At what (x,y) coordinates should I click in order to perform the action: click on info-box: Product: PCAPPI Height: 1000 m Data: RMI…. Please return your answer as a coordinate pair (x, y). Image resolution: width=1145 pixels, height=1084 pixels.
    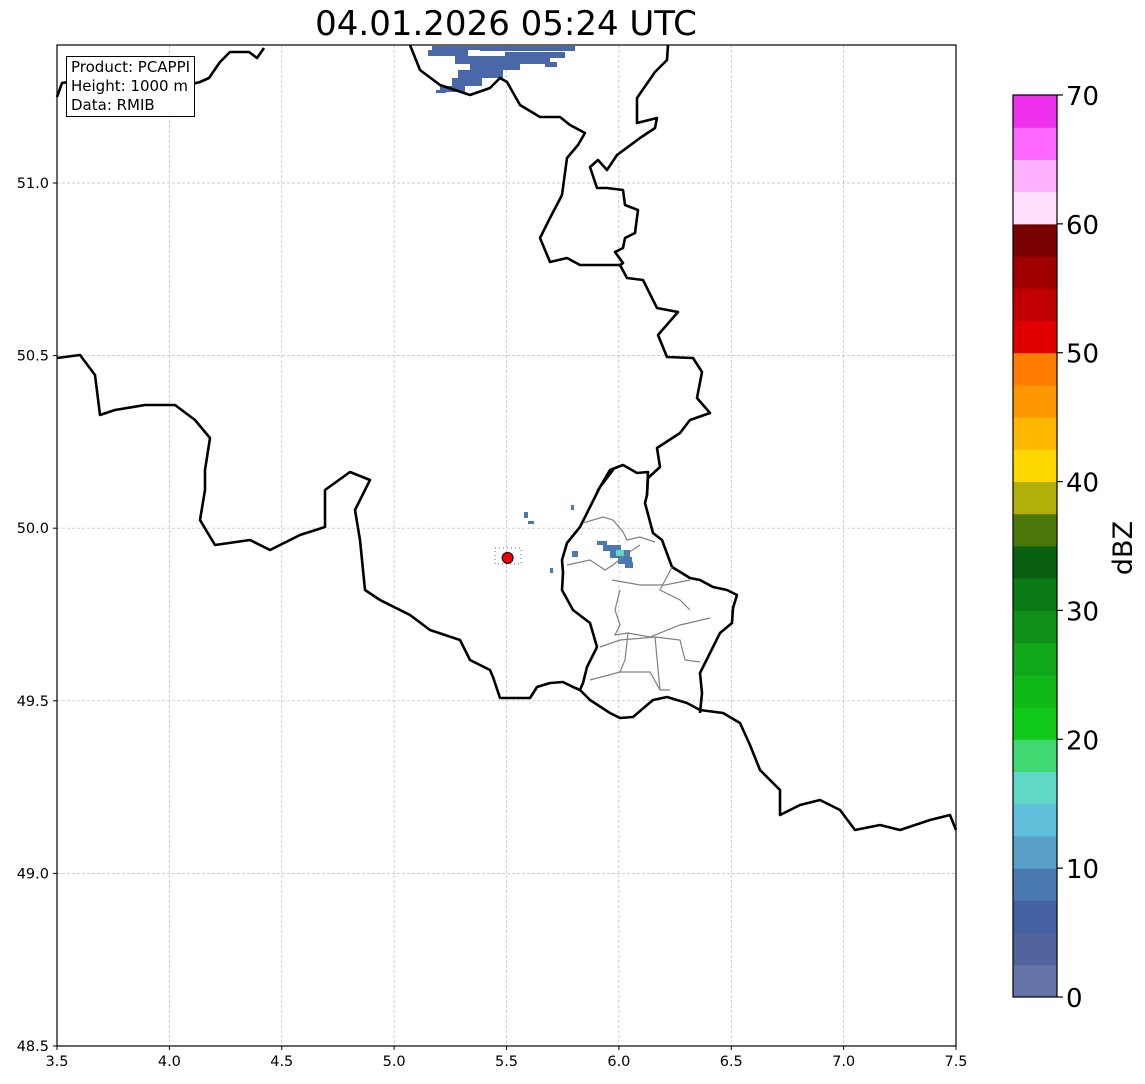
    Looking at the image, I should click on (131, 86).